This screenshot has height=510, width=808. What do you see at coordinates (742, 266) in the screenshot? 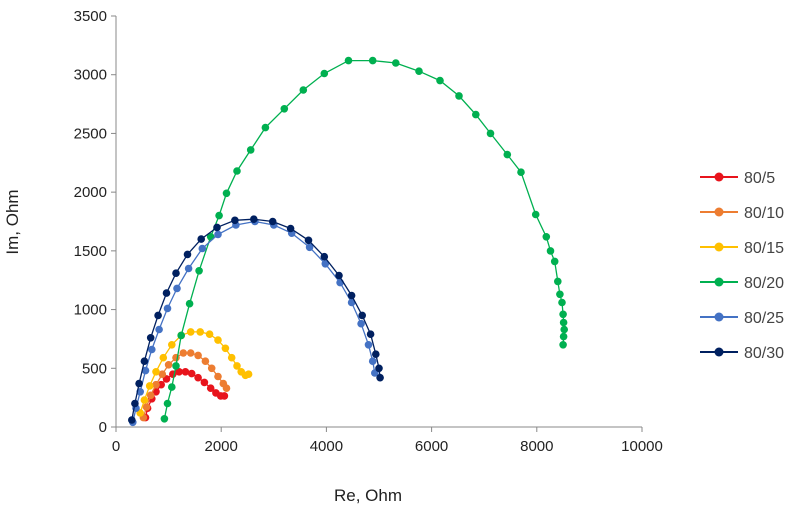
I see `legend: 80/5 80/10 80/15 80/20 80/25 80/30` at bounding box center [742, 266].